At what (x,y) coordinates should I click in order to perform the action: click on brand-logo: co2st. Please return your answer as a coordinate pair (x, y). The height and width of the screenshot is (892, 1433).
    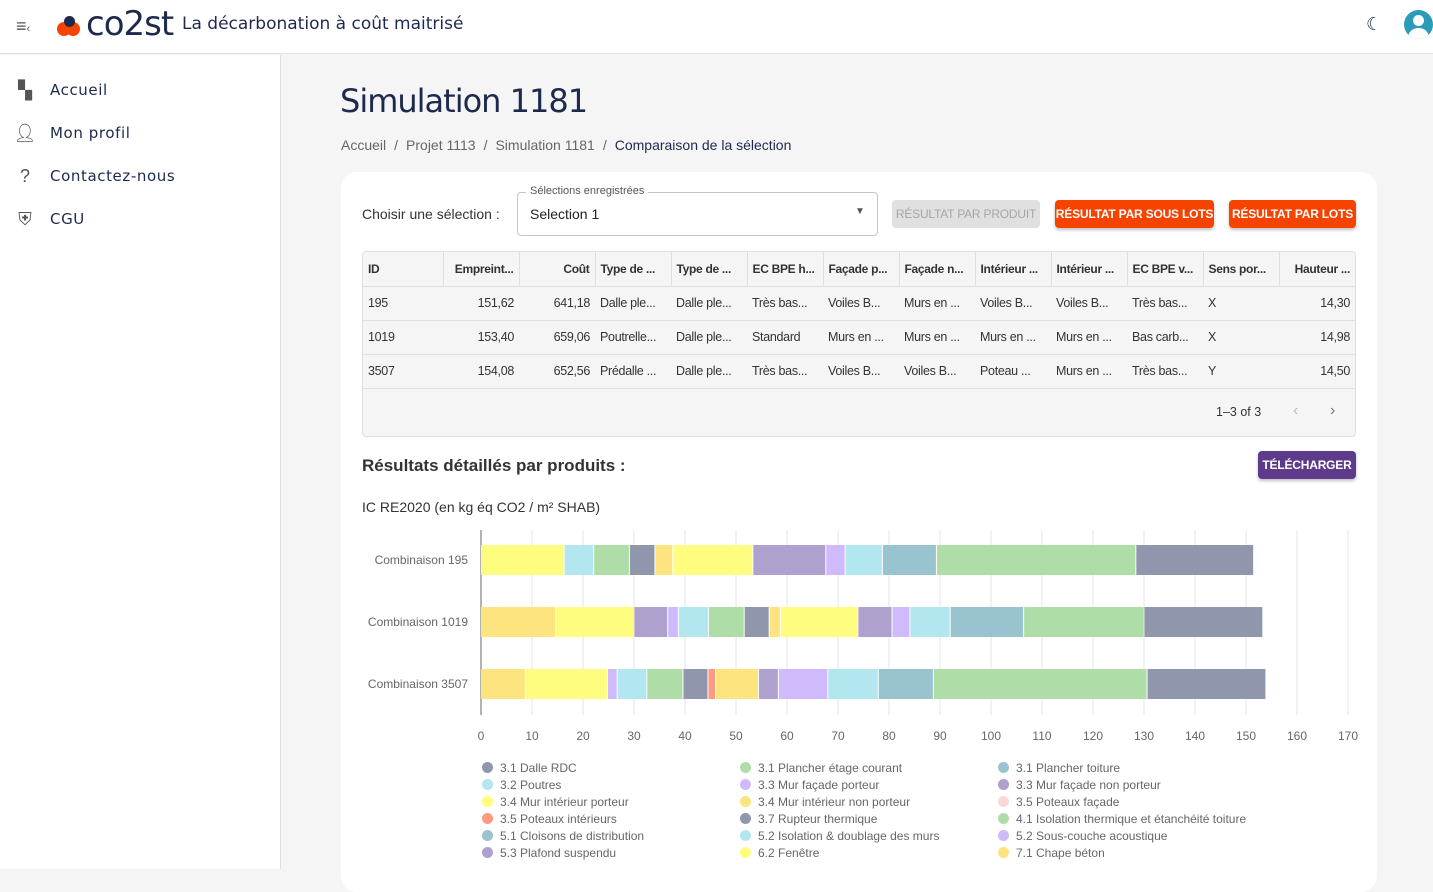
    Looking at the image, I should click on (130, 24).